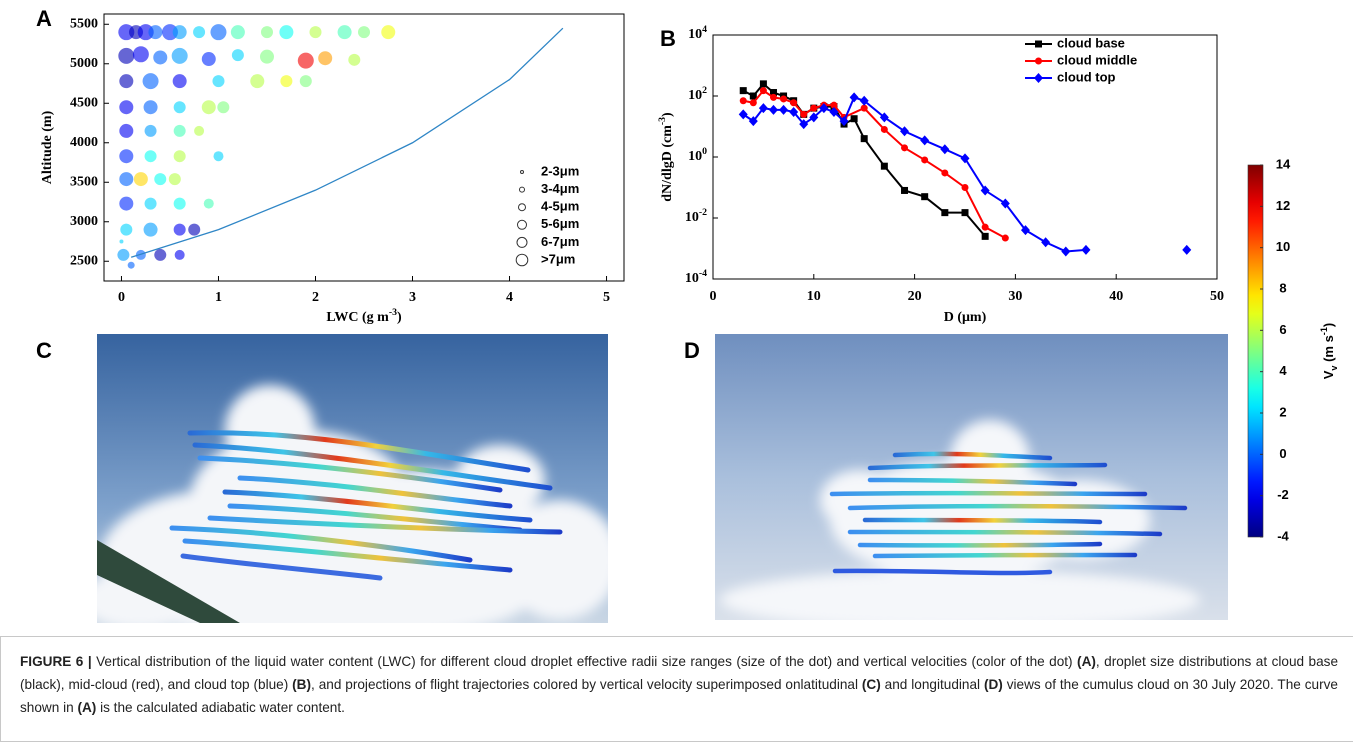 This screenshot has height=742, width=1354. What do you see at coordinates (1282, 411) in the screenshot?
I see `colorbar-tick-label: 2` at bounding box center [1282, 411].